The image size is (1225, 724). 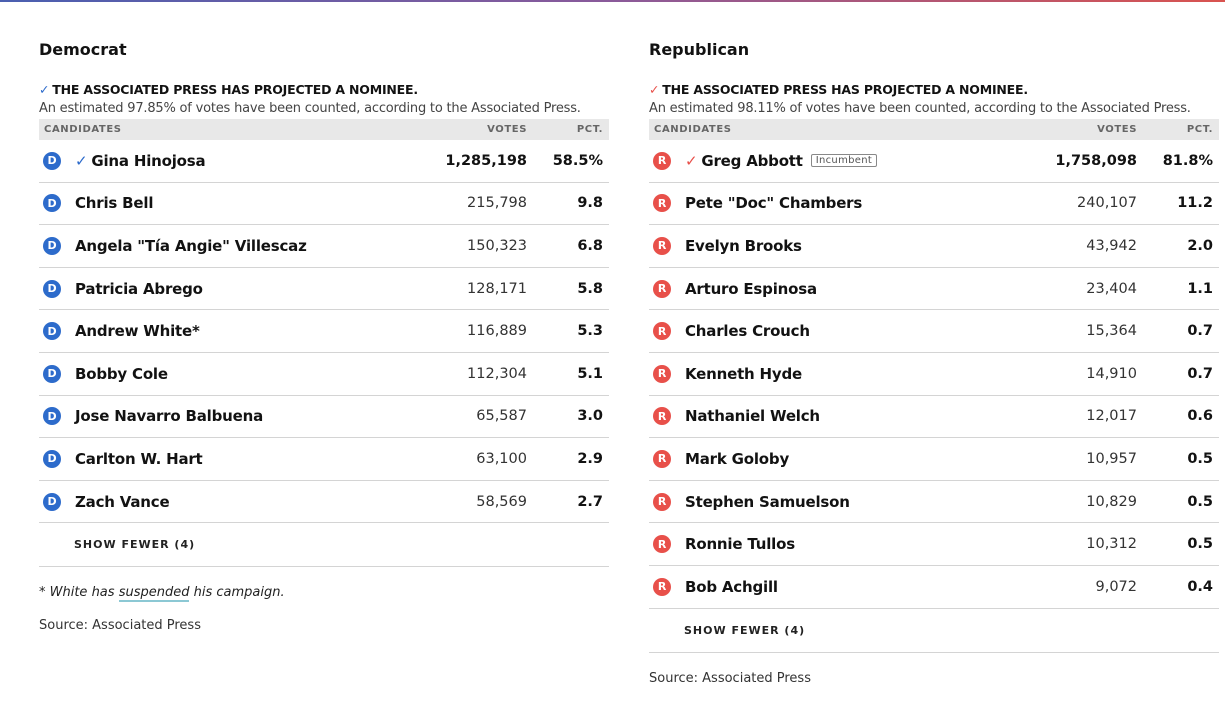 I want to click on candidate-cell: R Arturo Espinosa, so click(x=833, y=288).